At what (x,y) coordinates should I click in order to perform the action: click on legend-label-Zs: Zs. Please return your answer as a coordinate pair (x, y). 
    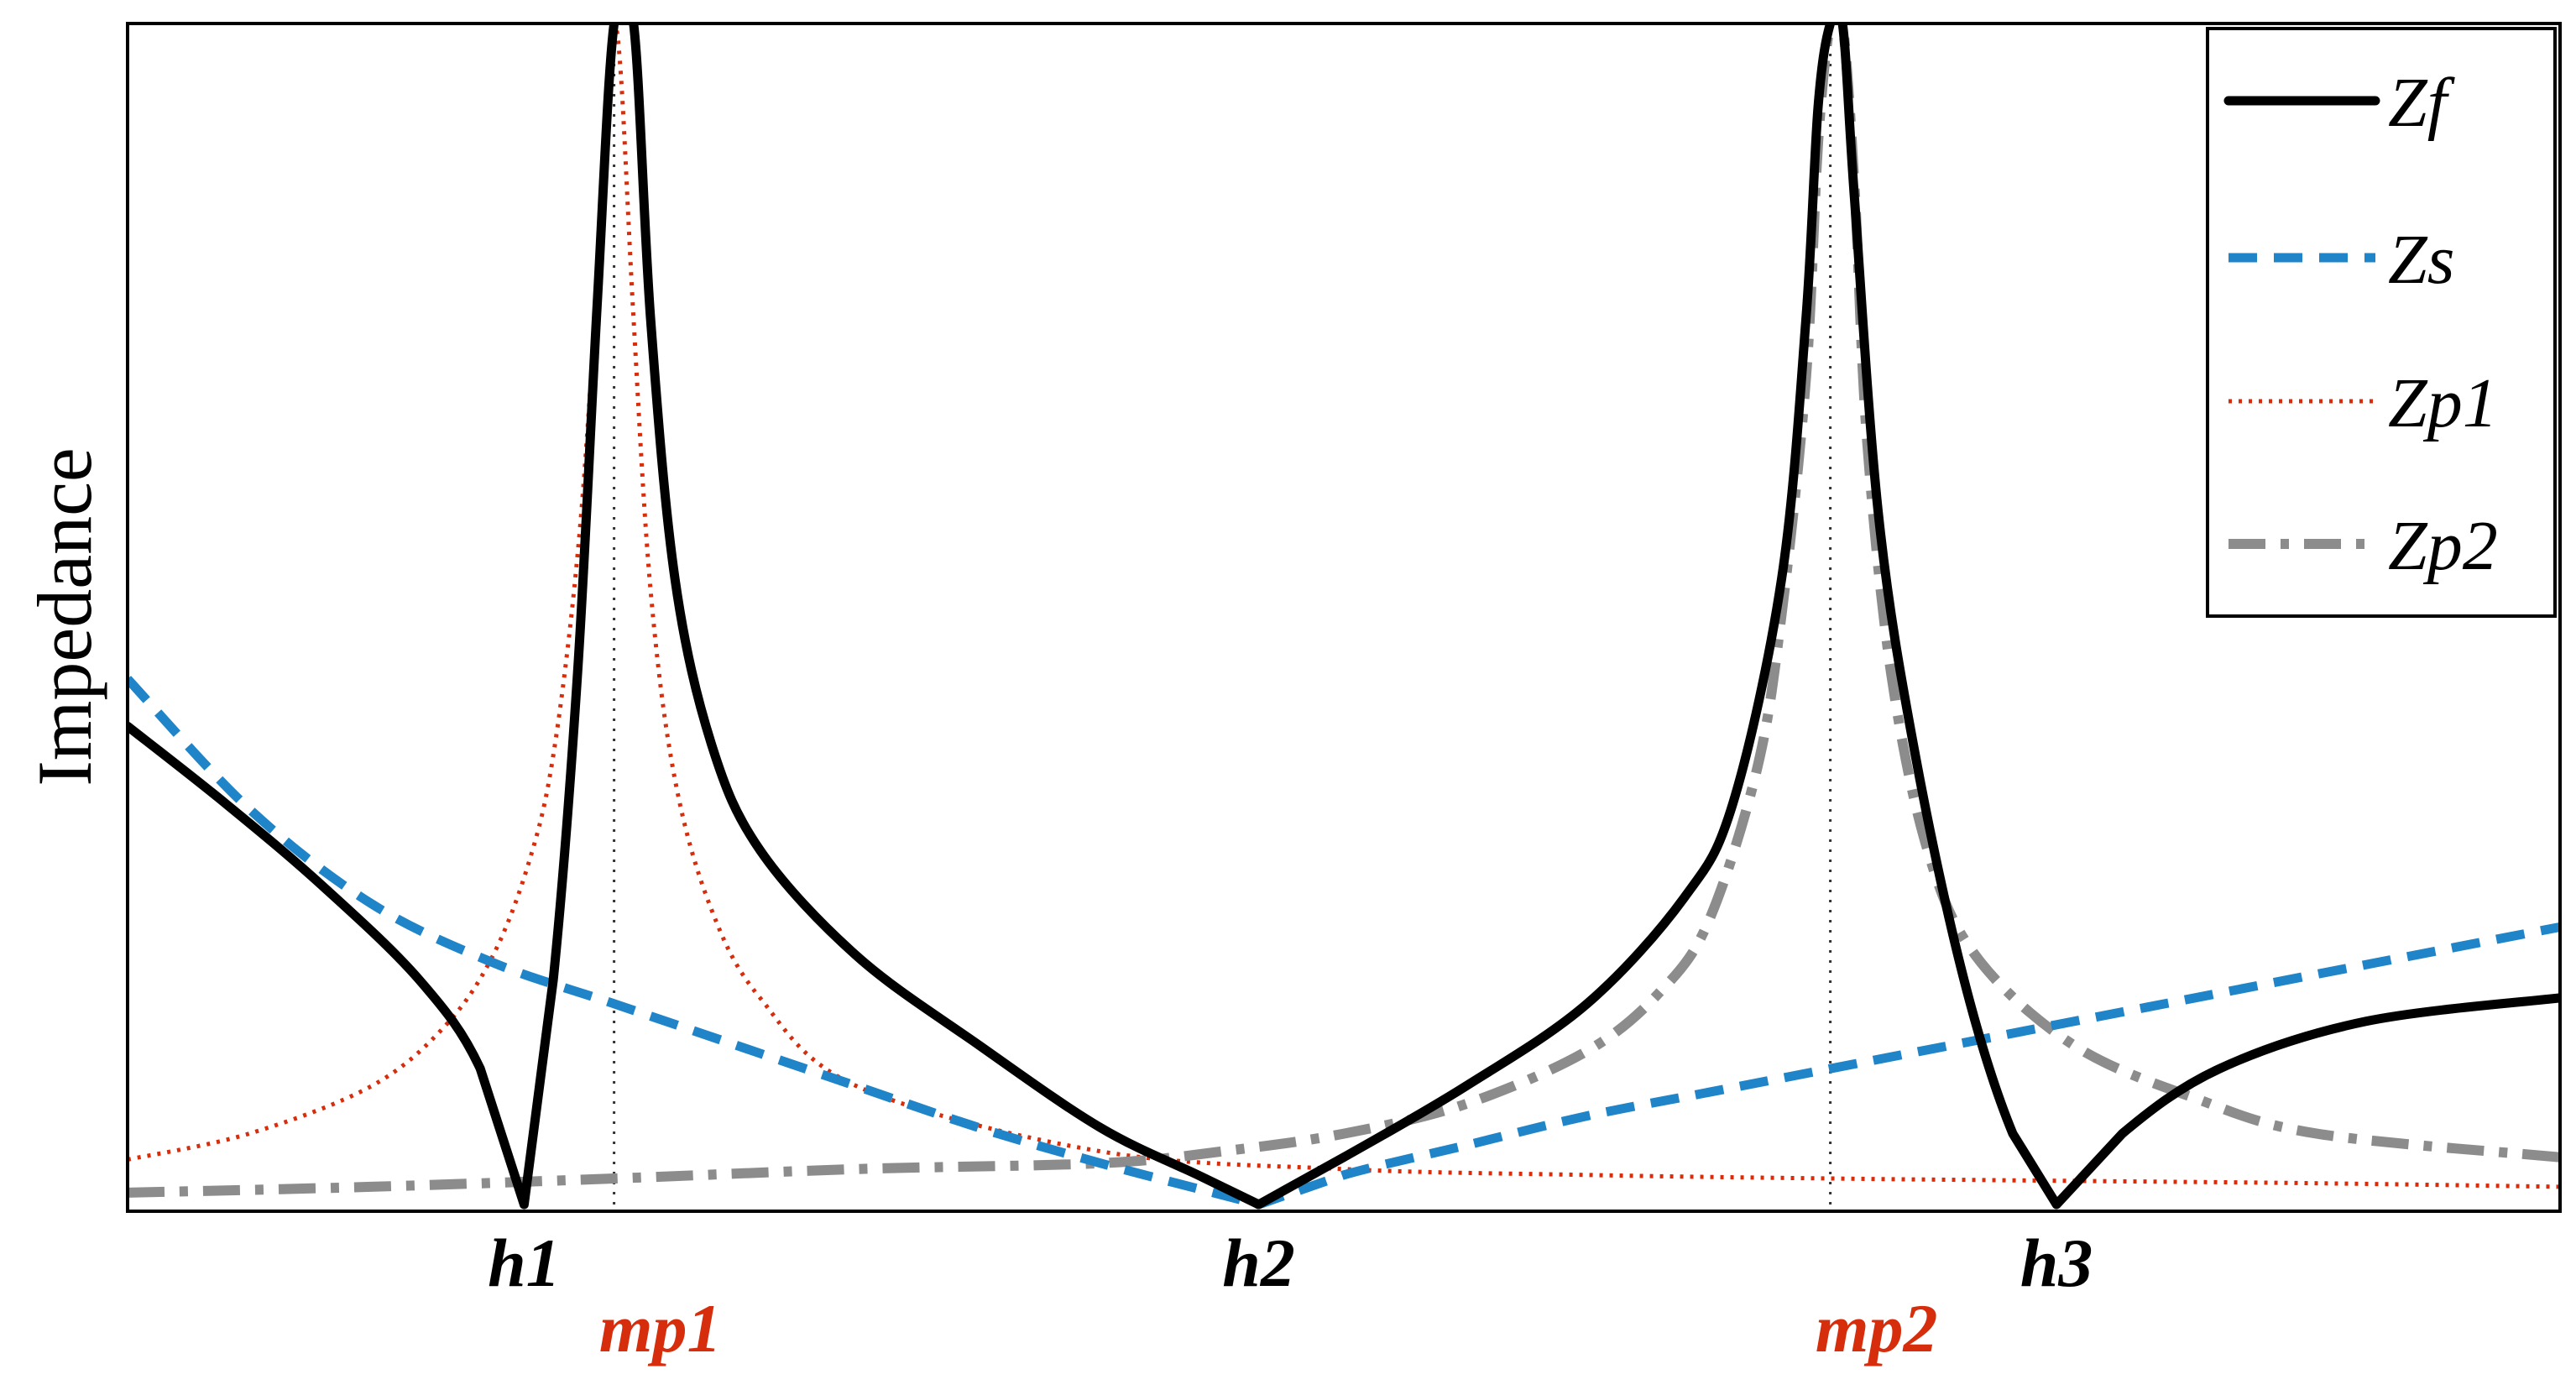
    Looking at the image, I should click on (2421, 260).